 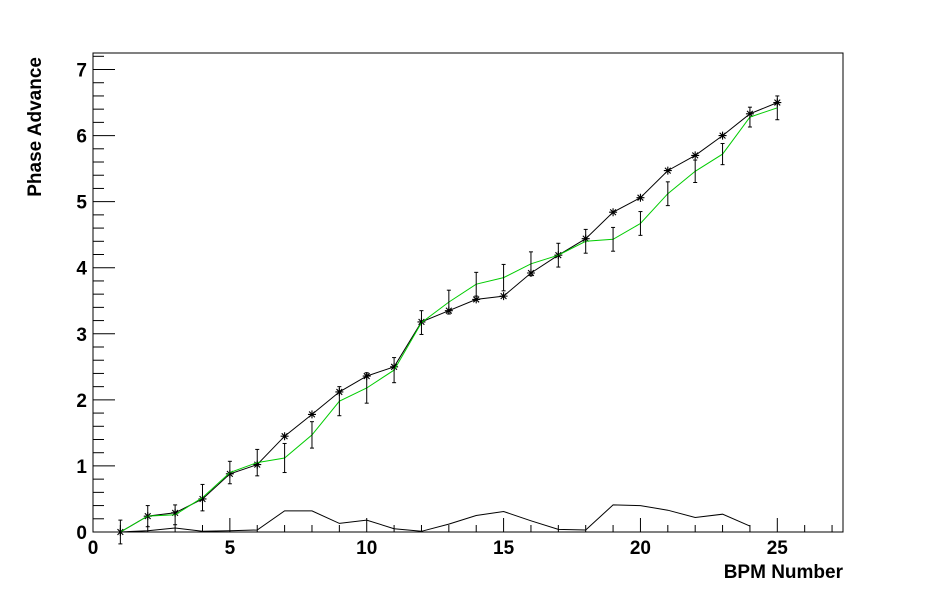 I want to click on x-axis-title: BPM Number, so click(x=784, y=572).